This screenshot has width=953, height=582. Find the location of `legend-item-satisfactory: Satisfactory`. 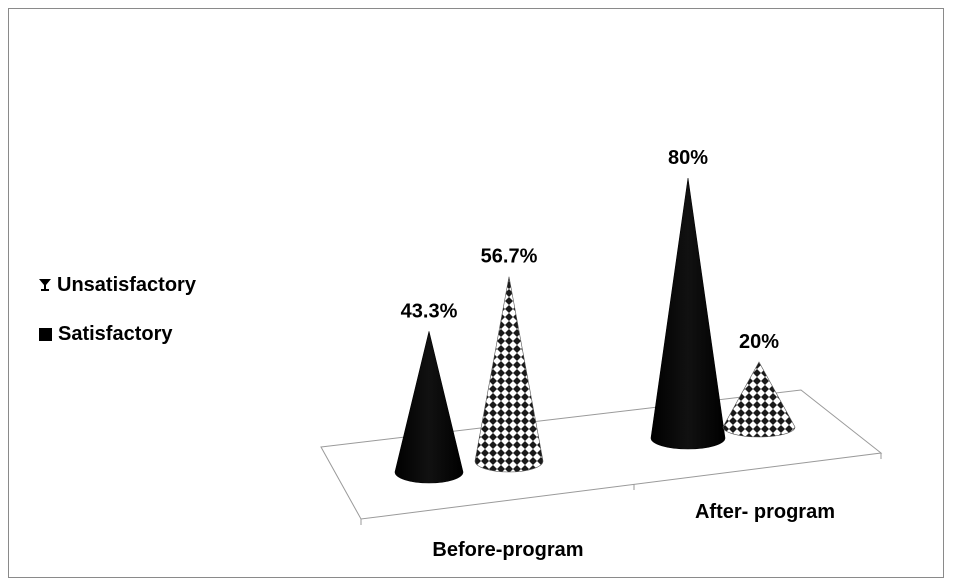

legend-item-satisfactory: Satisfactory is located at coordinates (117, 334).